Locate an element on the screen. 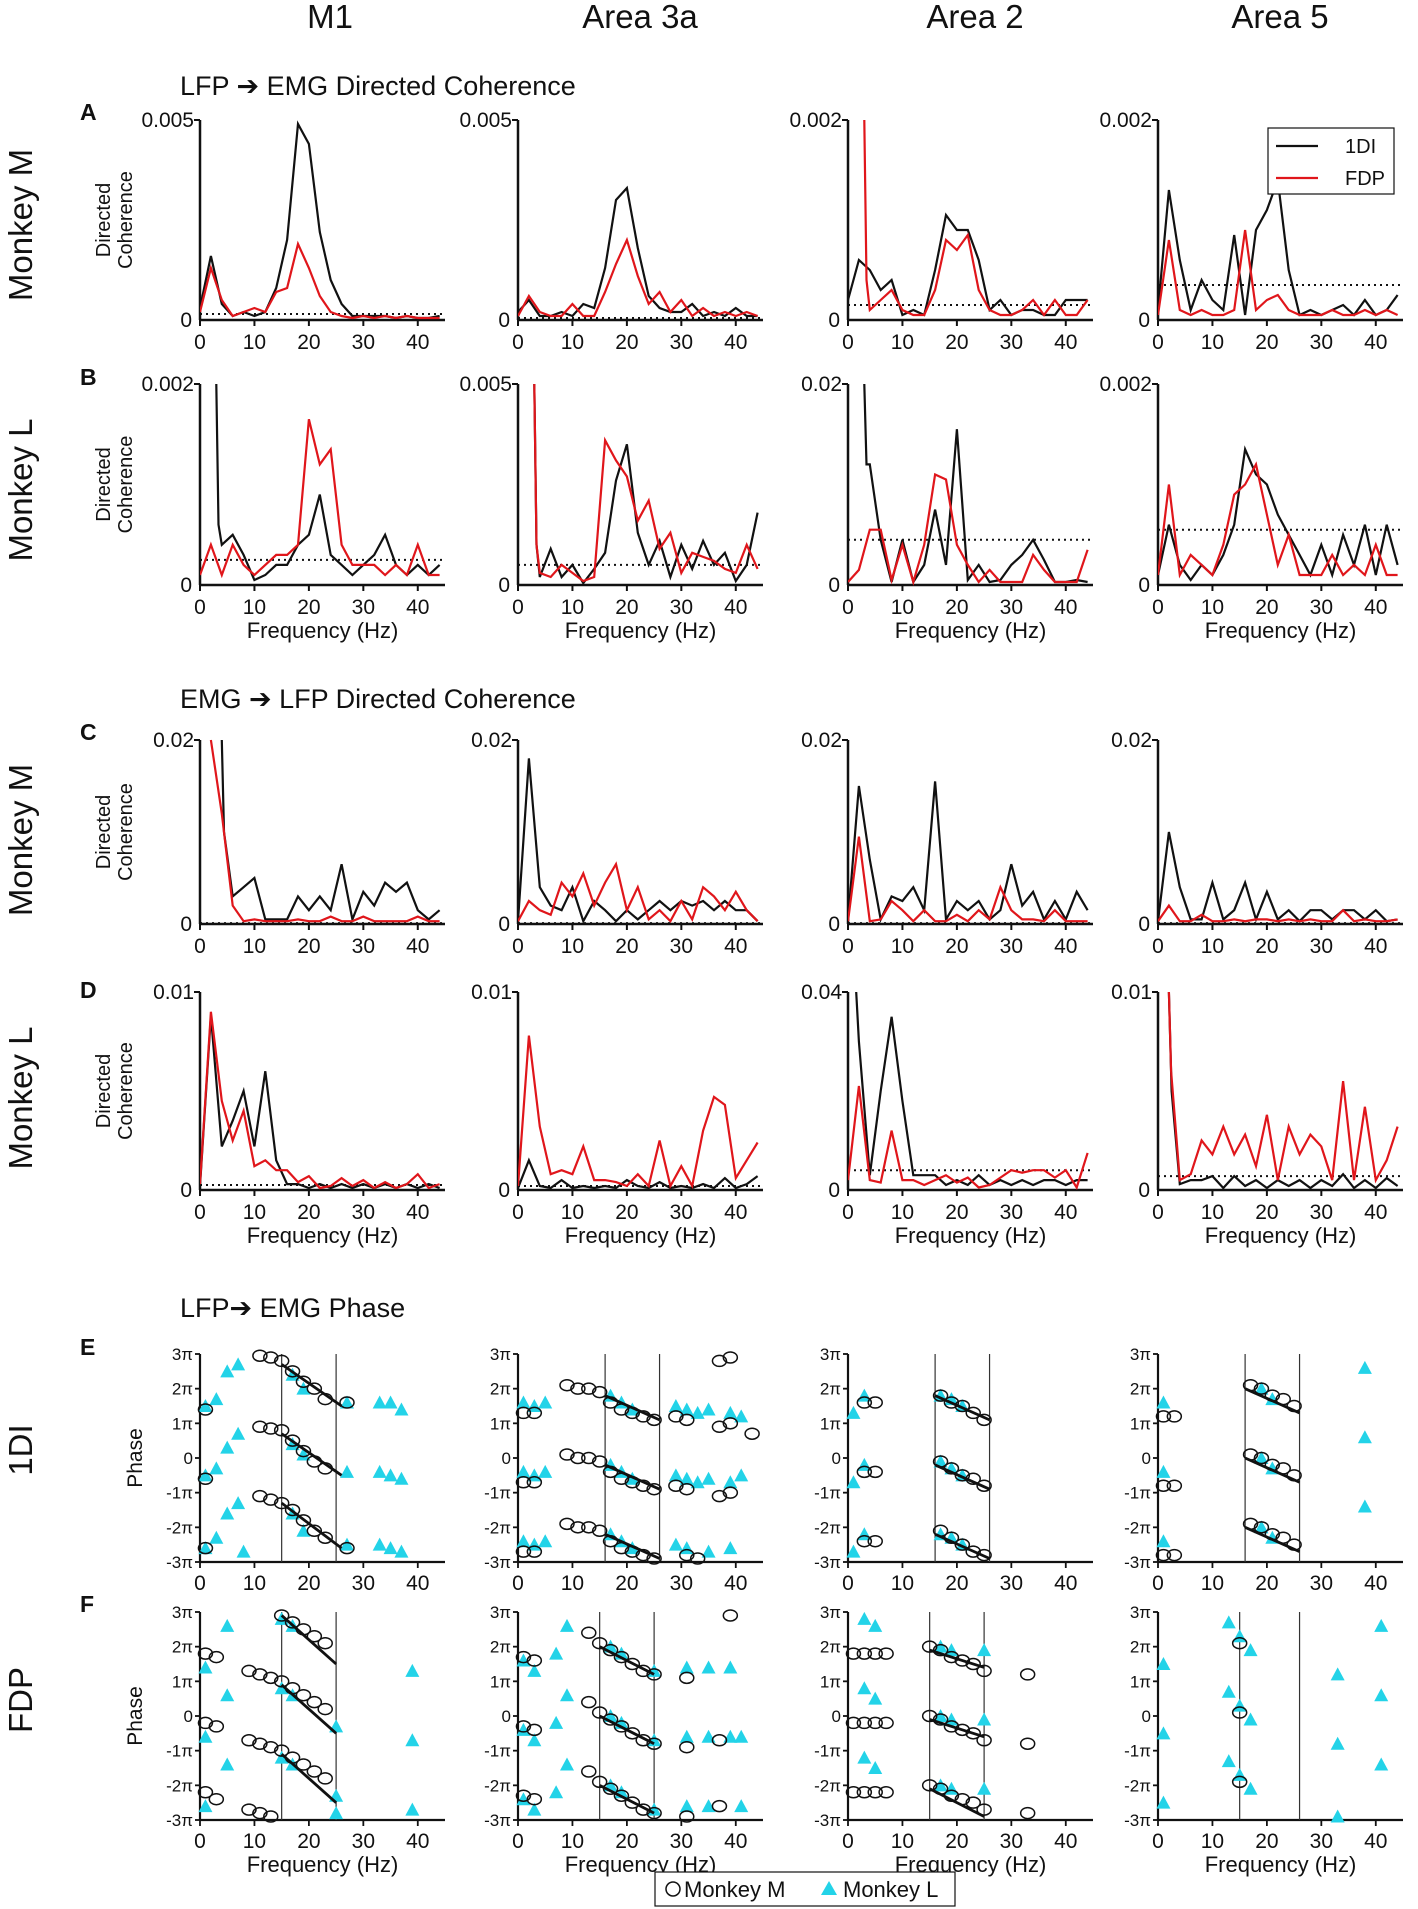  y-tick-label-top: 0.01 is located at coordinates (491, 992).